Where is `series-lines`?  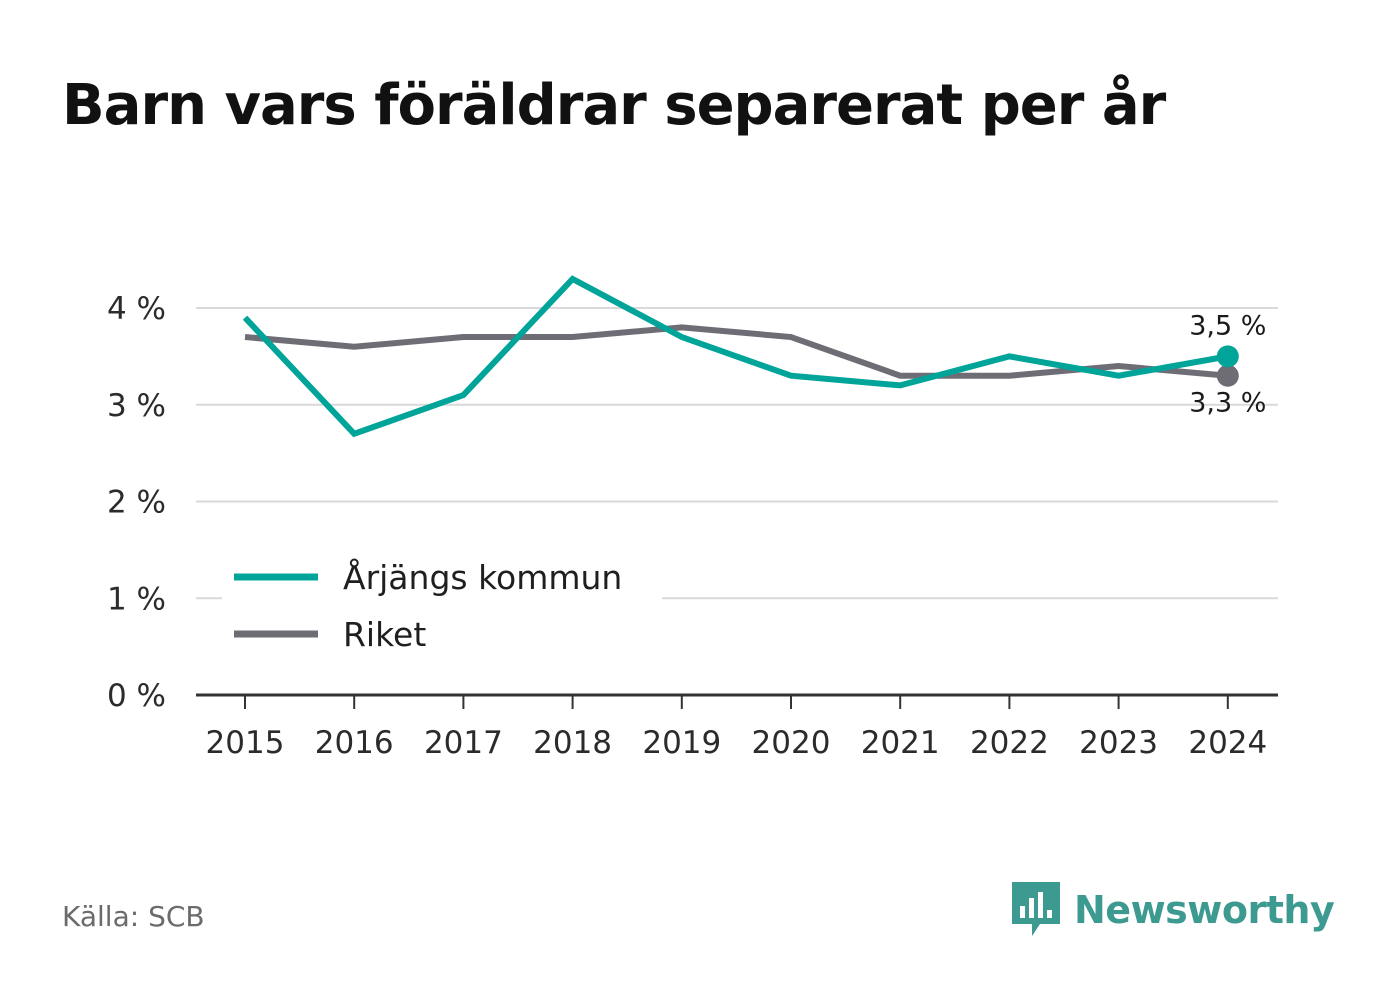
series-lines is located at coordinates (740, 356).